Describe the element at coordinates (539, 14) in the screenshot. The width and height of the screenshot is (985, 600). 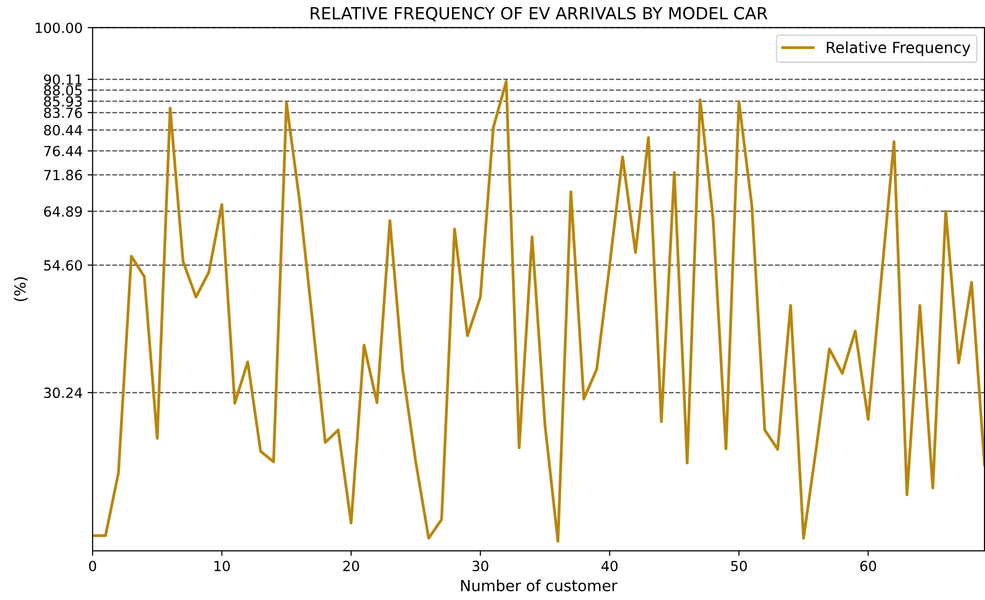
I see `chart-title: RELATIVE FREQUENCY OF EV ARRIVALS BY MODEL CAR` at that location.